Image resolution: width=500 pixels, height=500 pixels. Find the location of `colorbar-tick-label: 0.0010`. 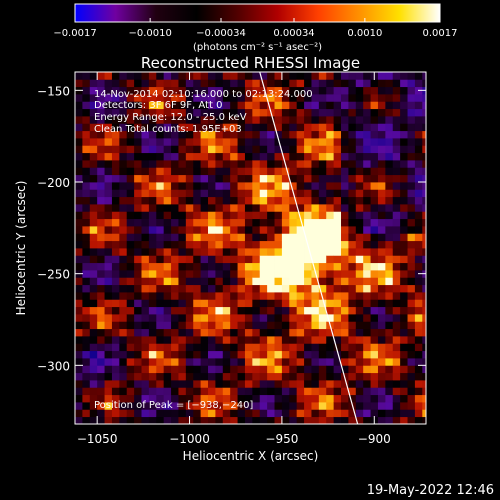

colorbar-tick-label: 0.0010 is located at coordinates (364, 33).